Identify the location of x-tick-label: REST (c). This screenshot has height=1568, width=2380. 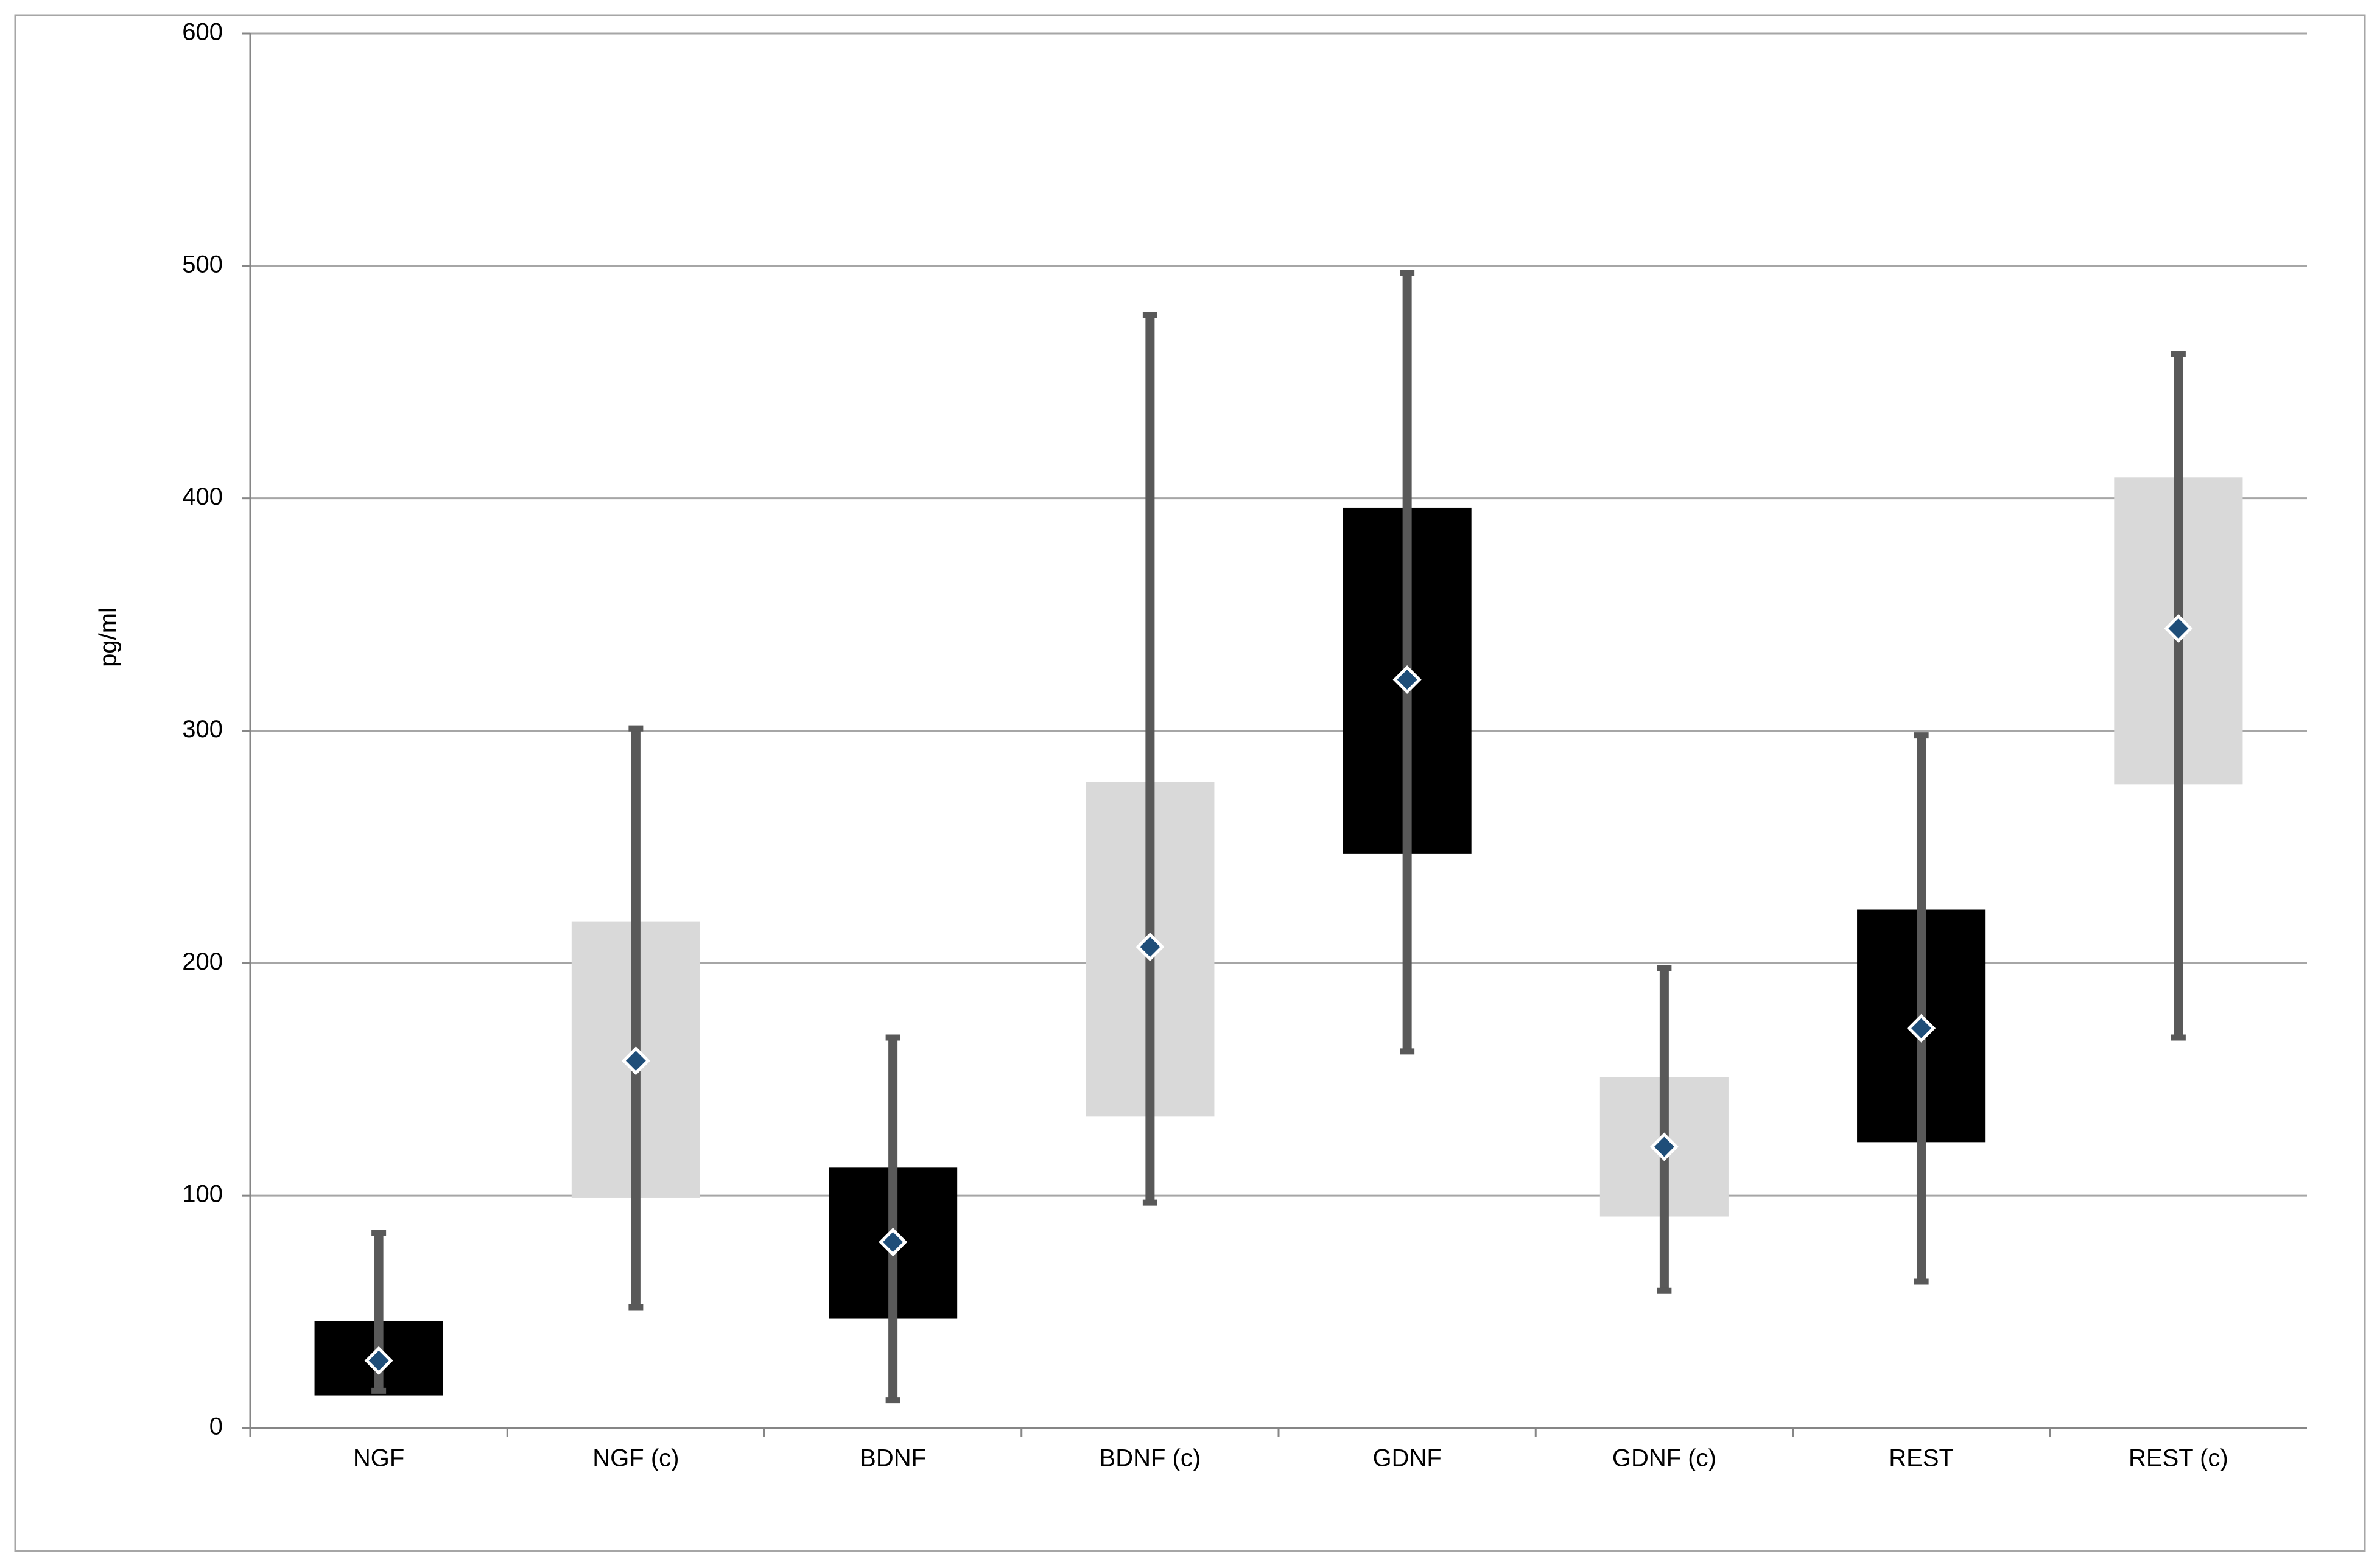
(2178, 1458).